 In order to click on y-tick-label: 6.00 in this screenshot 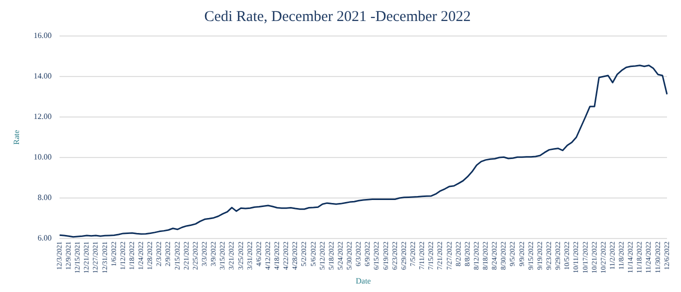, I will do `click(45, 238)`.